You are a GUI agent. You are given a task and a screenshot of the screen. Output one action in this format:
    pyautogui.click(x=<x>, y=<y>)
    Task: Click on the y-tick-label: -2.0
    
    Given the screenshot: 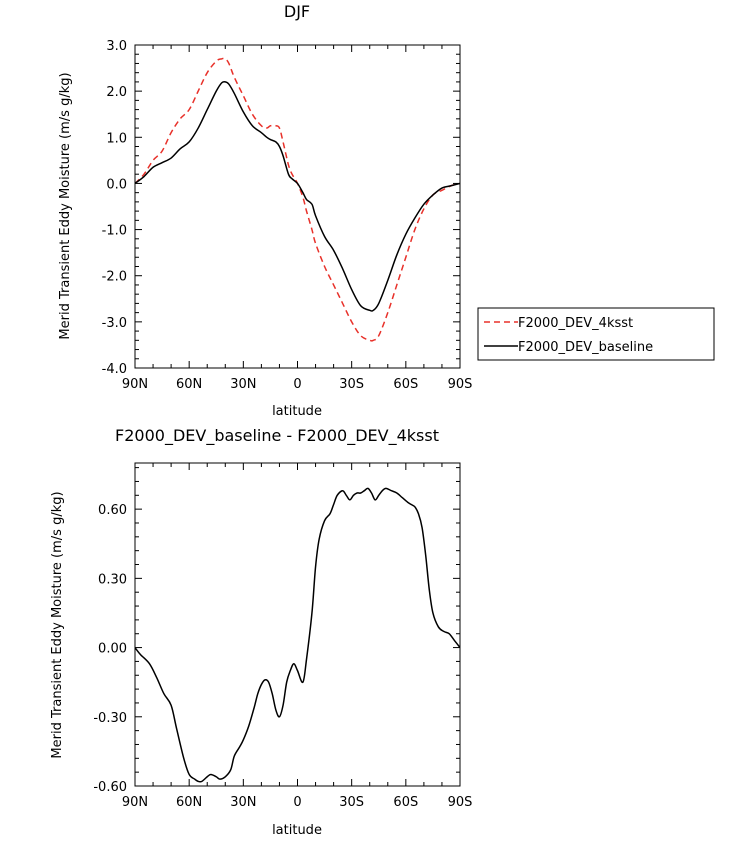 What is the action you would take?
    pyautogui.click(x=114, y=277)
    